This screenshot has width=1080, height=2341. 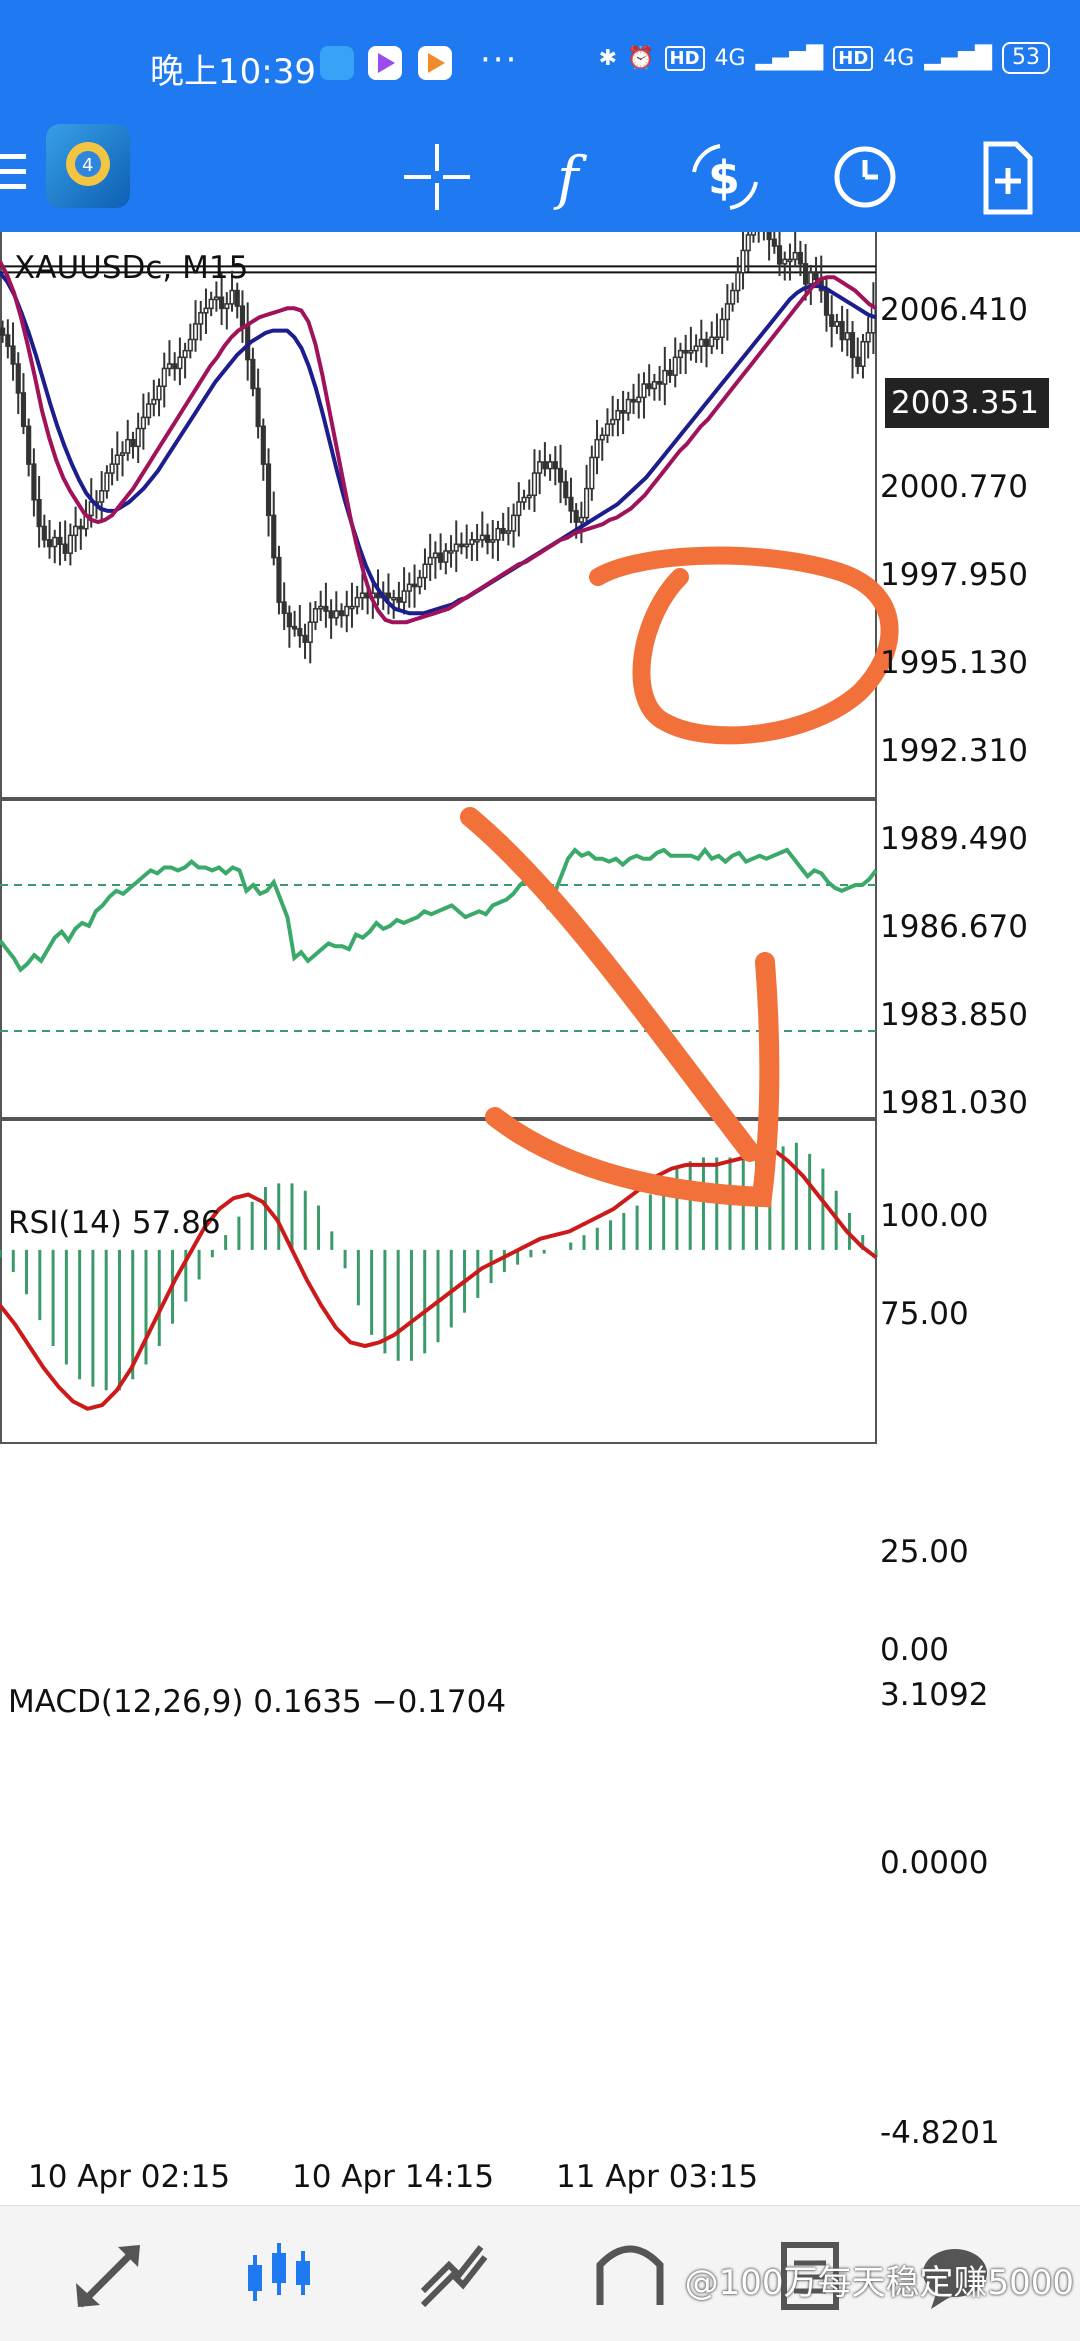 What do you see at coordinates (13, 172) in the screenshot?
I see `menu-icon` at bounding box center [13, 172].